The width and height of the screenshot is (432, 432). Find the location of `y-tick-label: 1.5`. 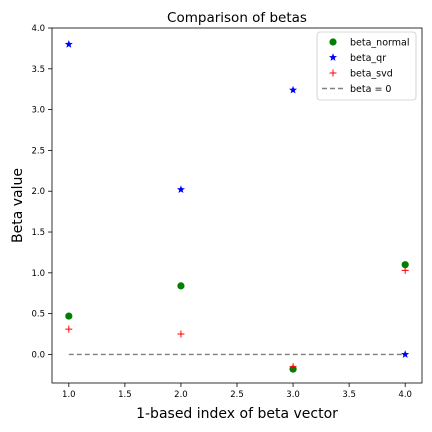

y-tick-label: 1.5 is located at coordinates (38, 233).